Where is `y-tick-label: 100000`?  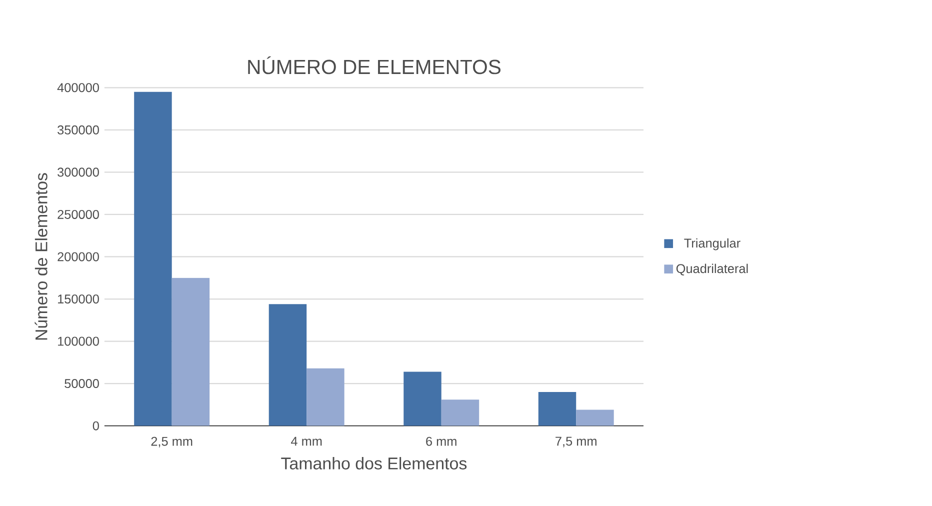
y-tick-label: 100000 is located at coordinates (78, 341).